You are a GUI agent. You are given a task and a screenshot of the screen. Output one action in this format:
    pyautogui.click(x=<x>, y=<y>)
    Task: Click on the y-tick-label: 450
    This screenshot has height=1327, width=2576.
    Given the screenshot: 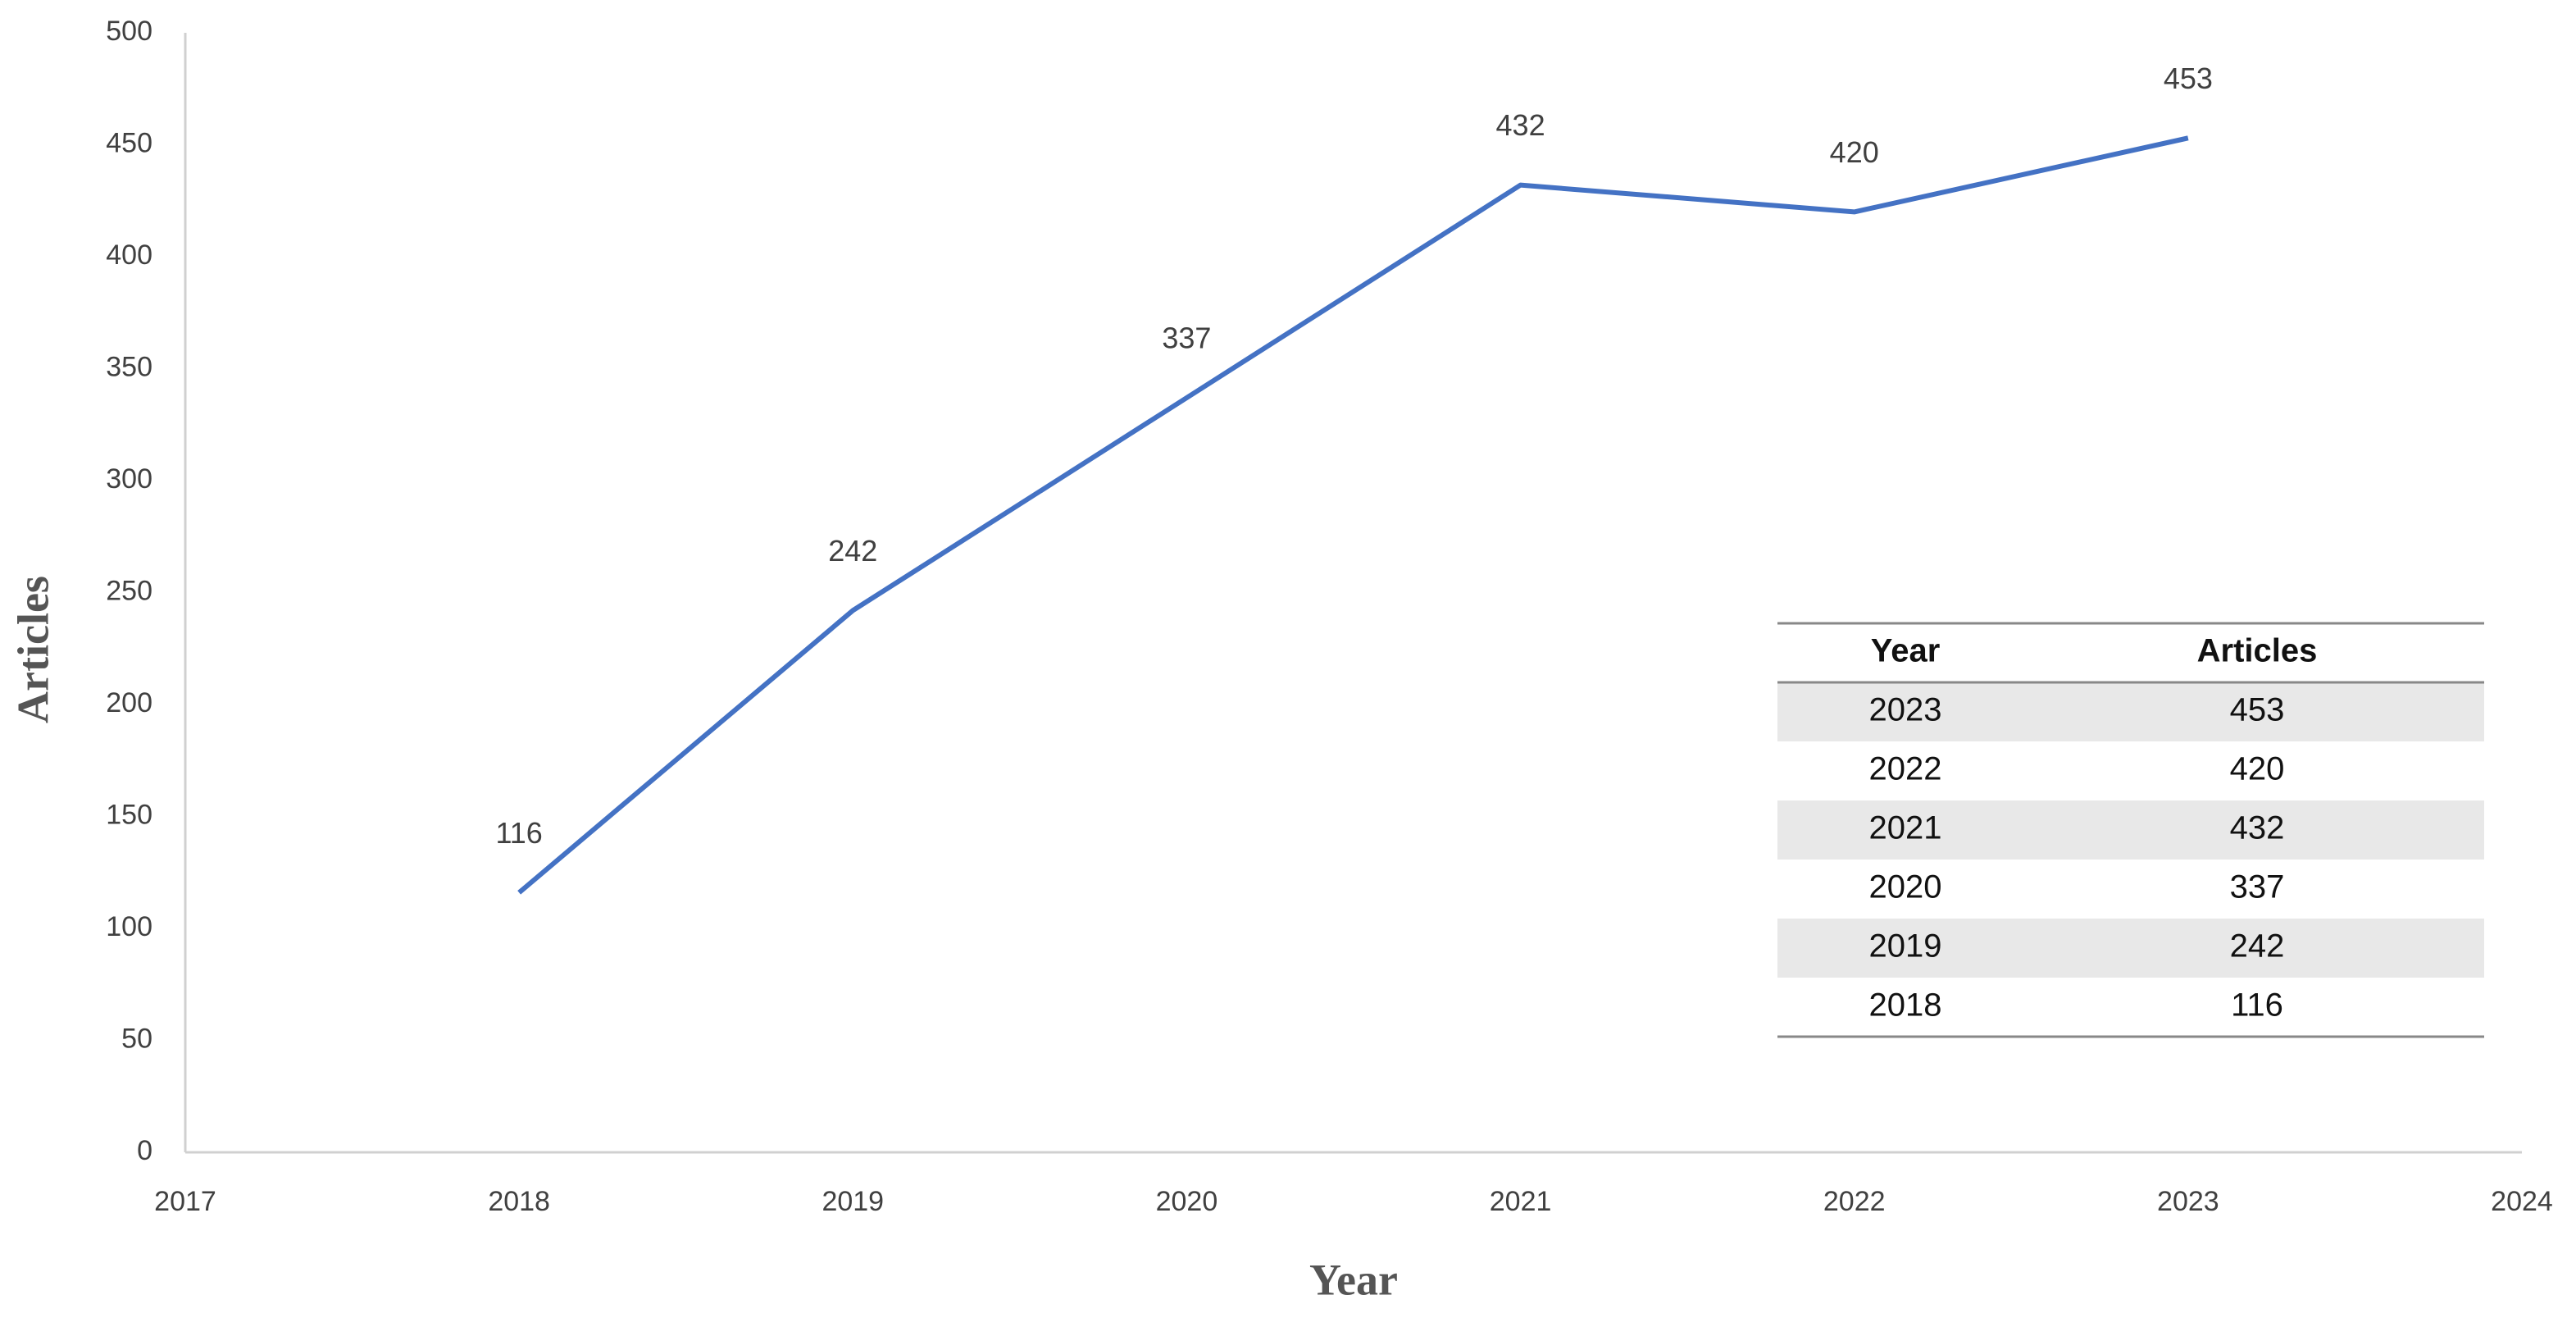 What is the action you would take?
    pyautogui.click(x=129, y=142)
    